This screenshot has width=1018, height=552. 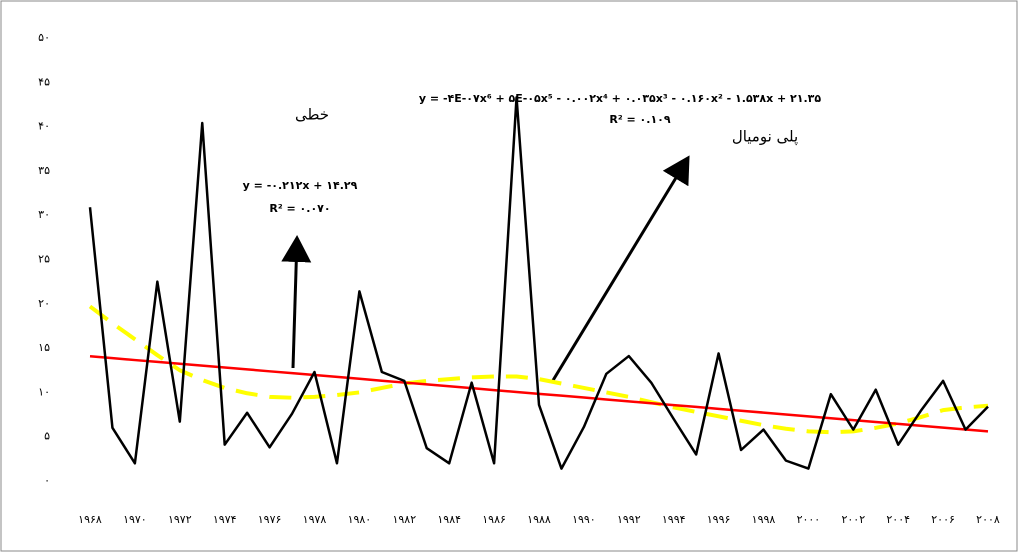 What do you see at coordinates (315, 519) in the screenshot?
I see `x-tick-label: ۱۹۷۸` at bounding box center [315, 519].